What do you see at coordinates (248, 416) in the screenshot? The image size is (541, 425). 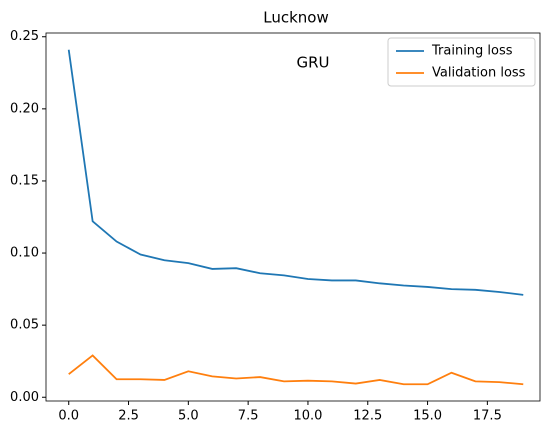 I see `x-tick-label: 7.5` at bounding box center [248, 416].